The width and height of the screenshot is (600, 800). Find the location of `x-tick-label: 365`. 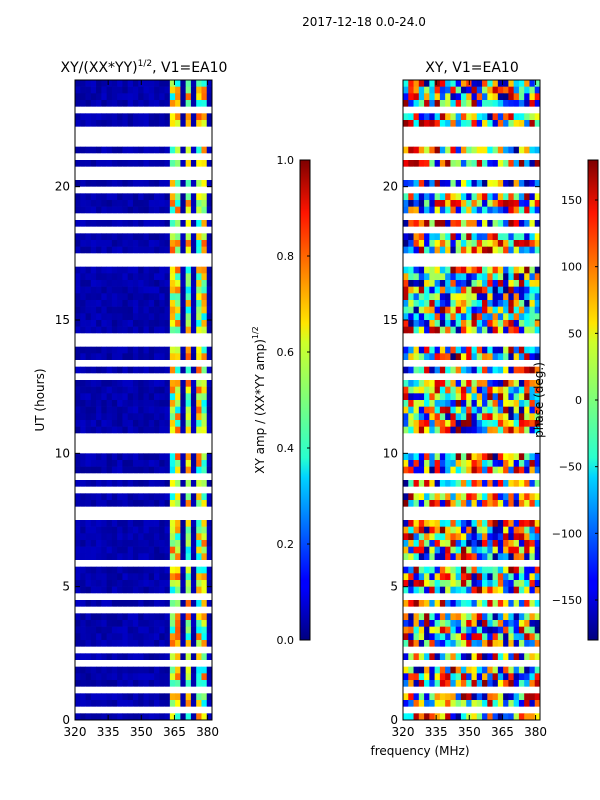

x-tick-label: 365 is located at coordinates (174, 732).